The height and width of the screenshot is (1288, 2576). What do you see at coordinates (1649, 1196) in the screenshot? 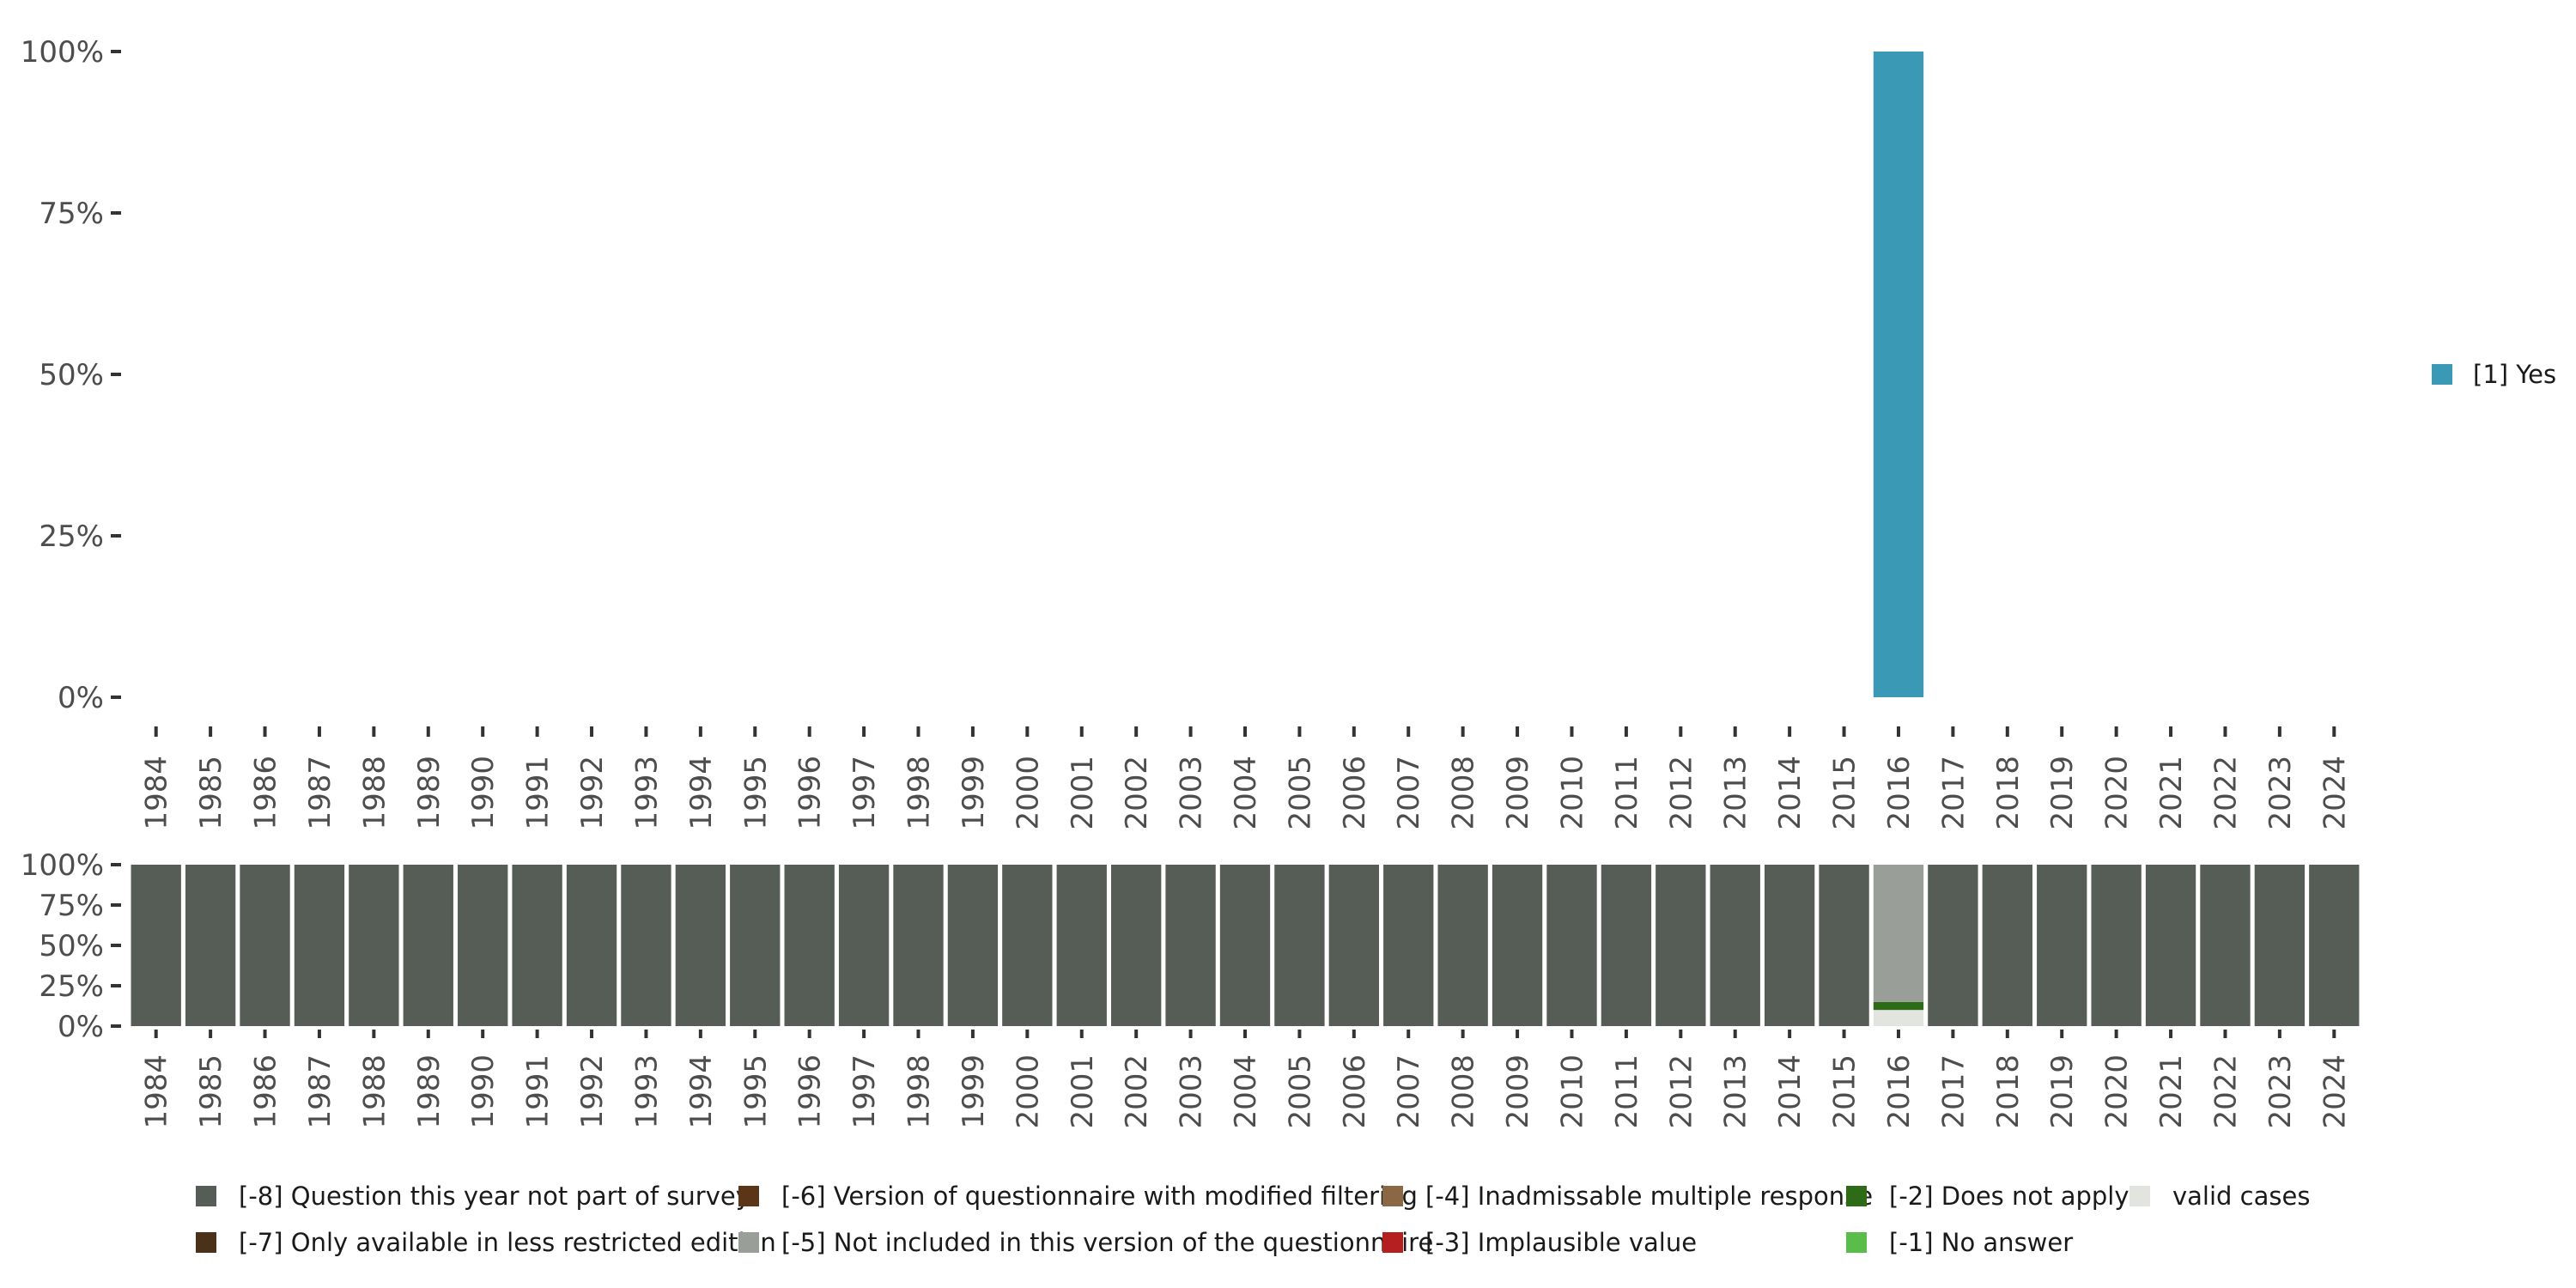
I see `legend-label: [-4] Inadmissable multiple response` at bounding box center [1649, 1196].